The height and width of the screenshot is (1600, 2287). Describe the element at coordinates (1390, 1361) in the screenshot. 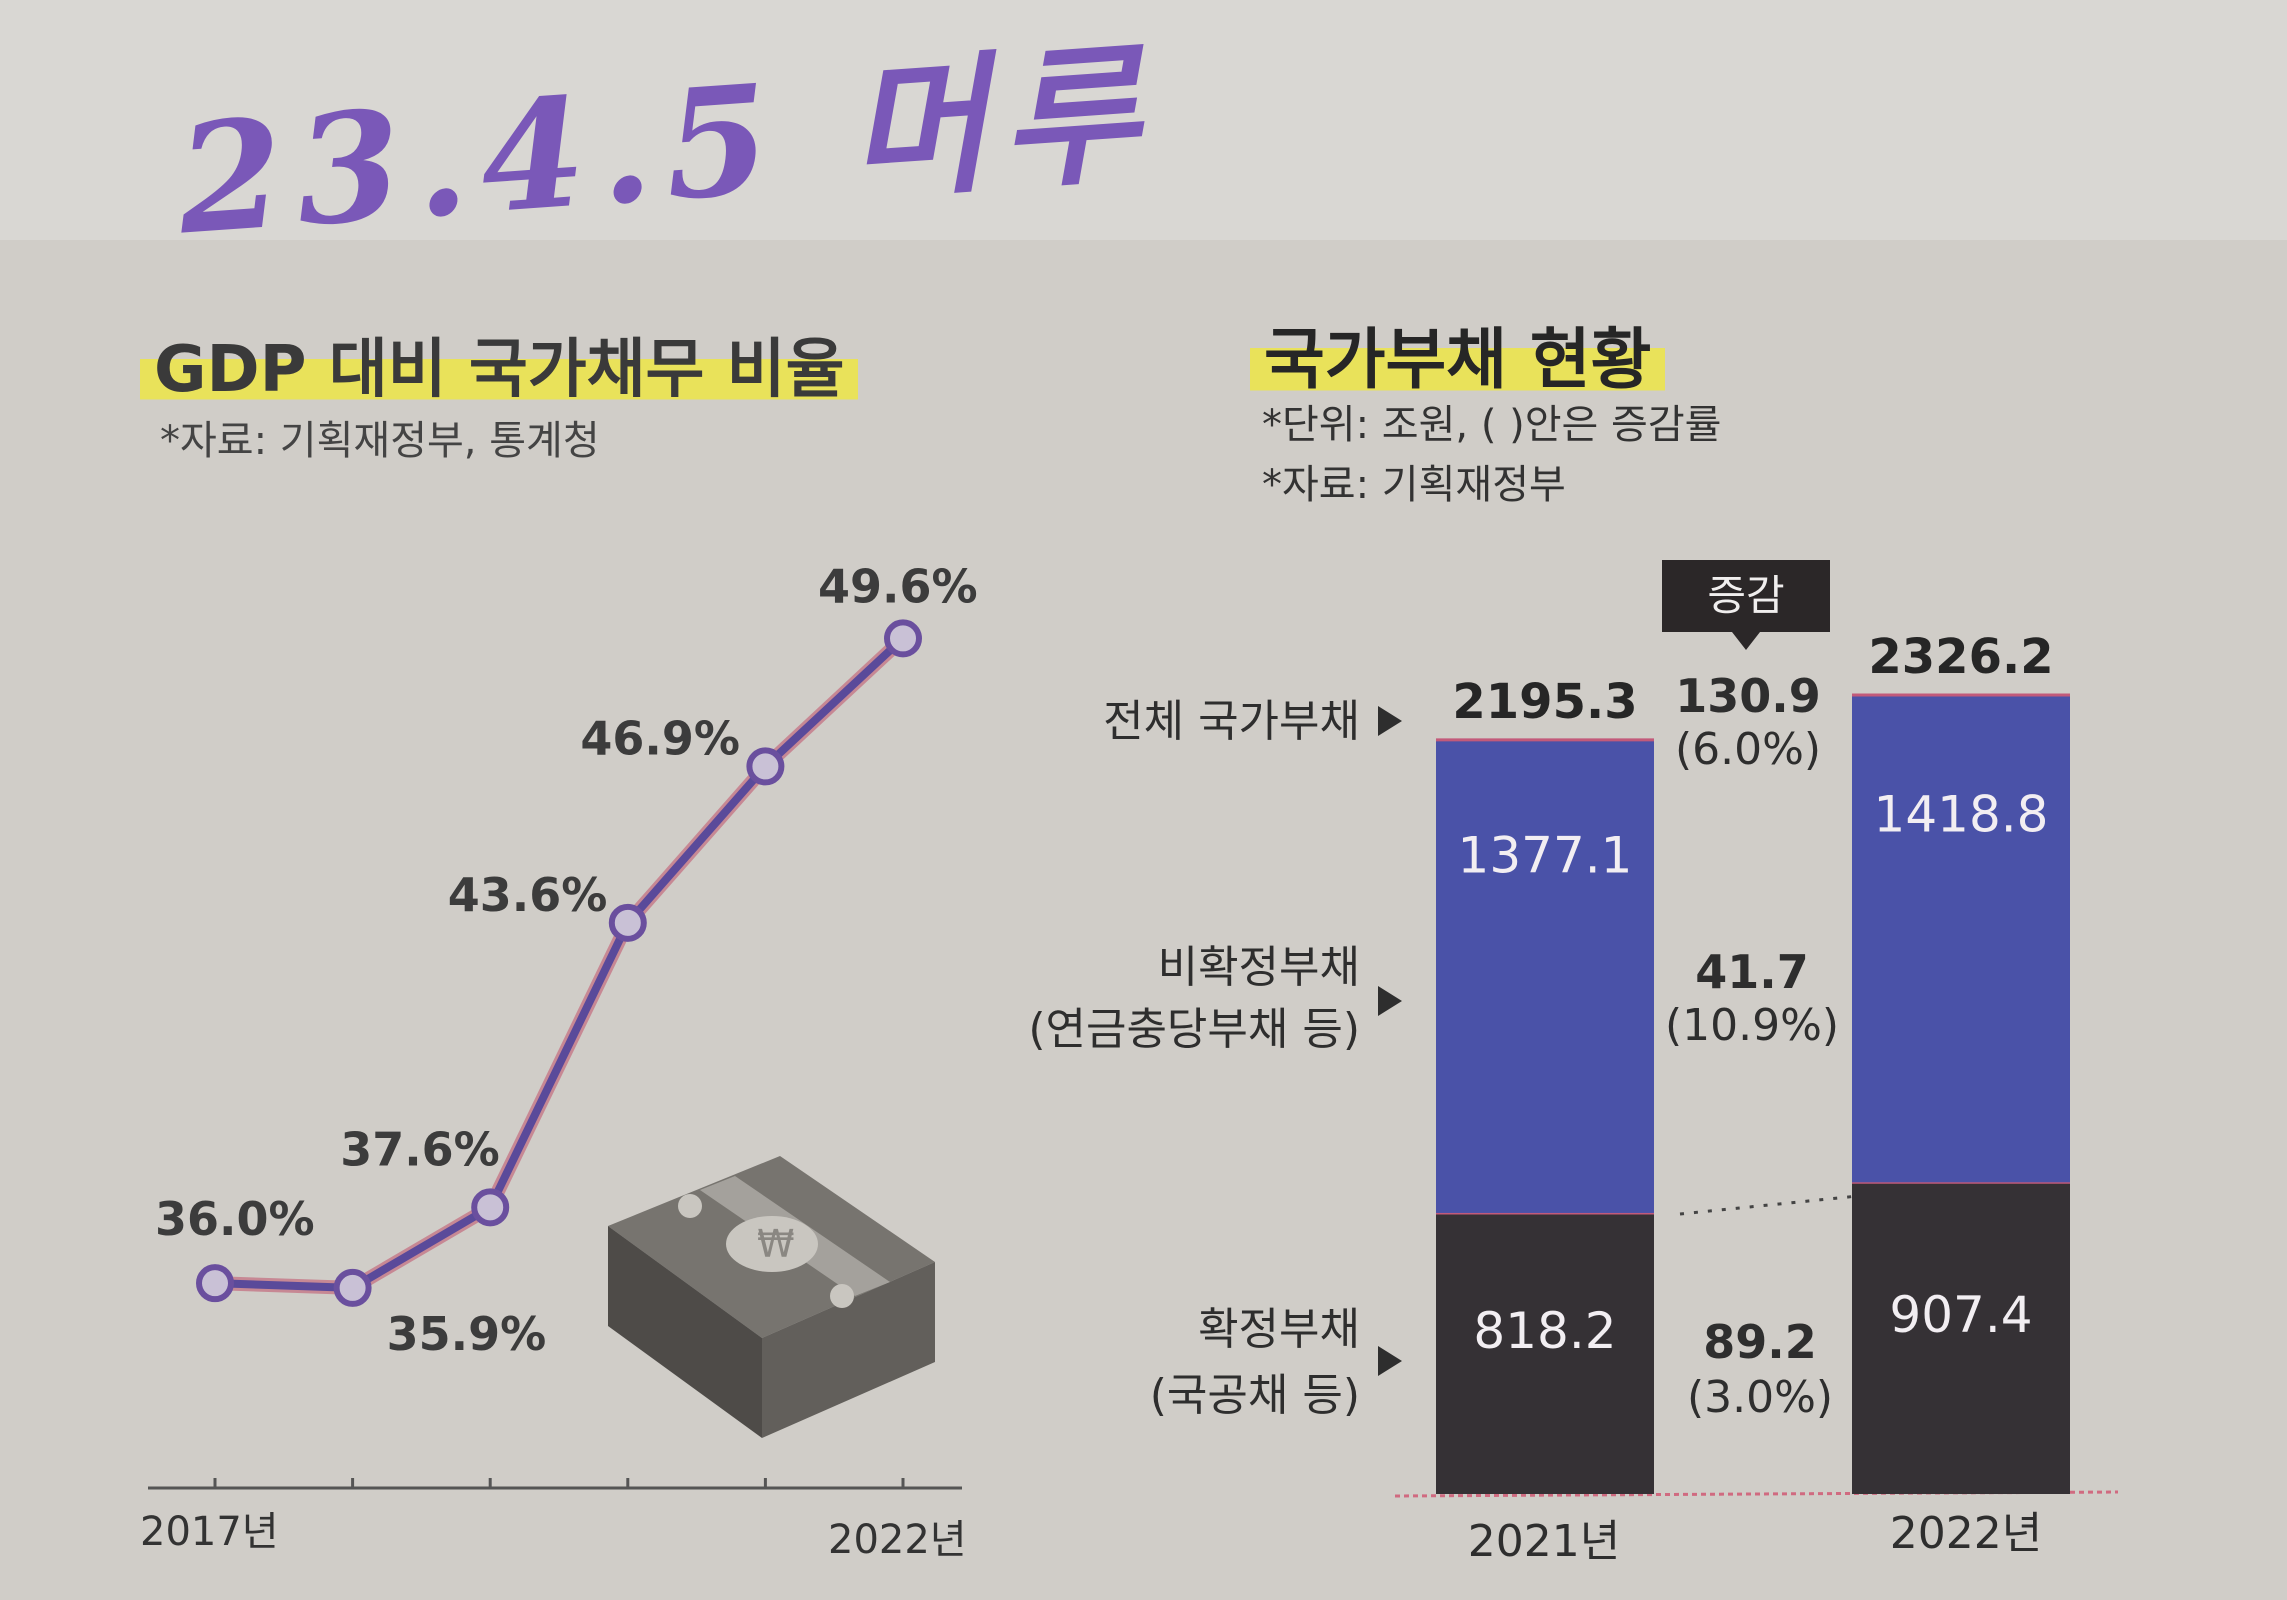

I see `row-arrow-certain` at that location.